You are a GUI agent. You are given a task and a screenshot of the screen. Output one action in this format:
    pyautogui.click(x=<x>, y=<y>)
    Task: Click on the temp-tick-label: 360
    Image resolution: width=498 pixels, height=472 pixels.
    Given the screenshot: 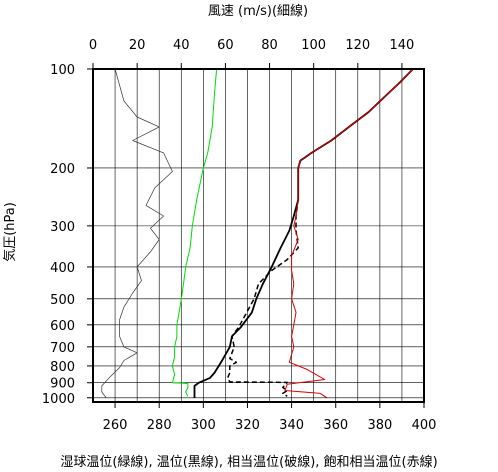 What is the action you would take?
    pyautogui.click(x=335, y=425)
    